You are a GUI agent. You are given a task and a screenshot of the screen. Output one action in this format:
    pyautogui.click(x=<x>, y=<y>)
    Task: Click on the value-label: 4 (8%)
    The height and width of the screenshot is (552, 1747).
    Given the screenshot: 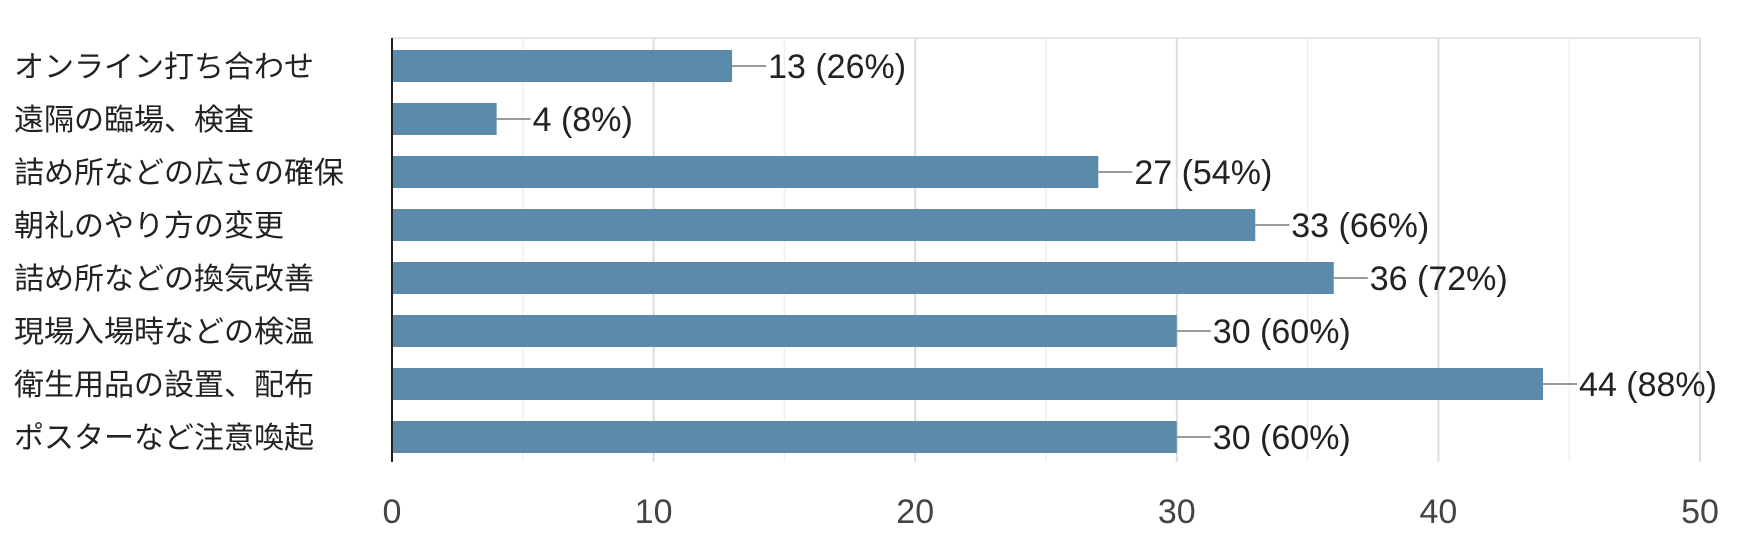 What is the action you would take?
    pyautogui.click(x=583, y=120)
    